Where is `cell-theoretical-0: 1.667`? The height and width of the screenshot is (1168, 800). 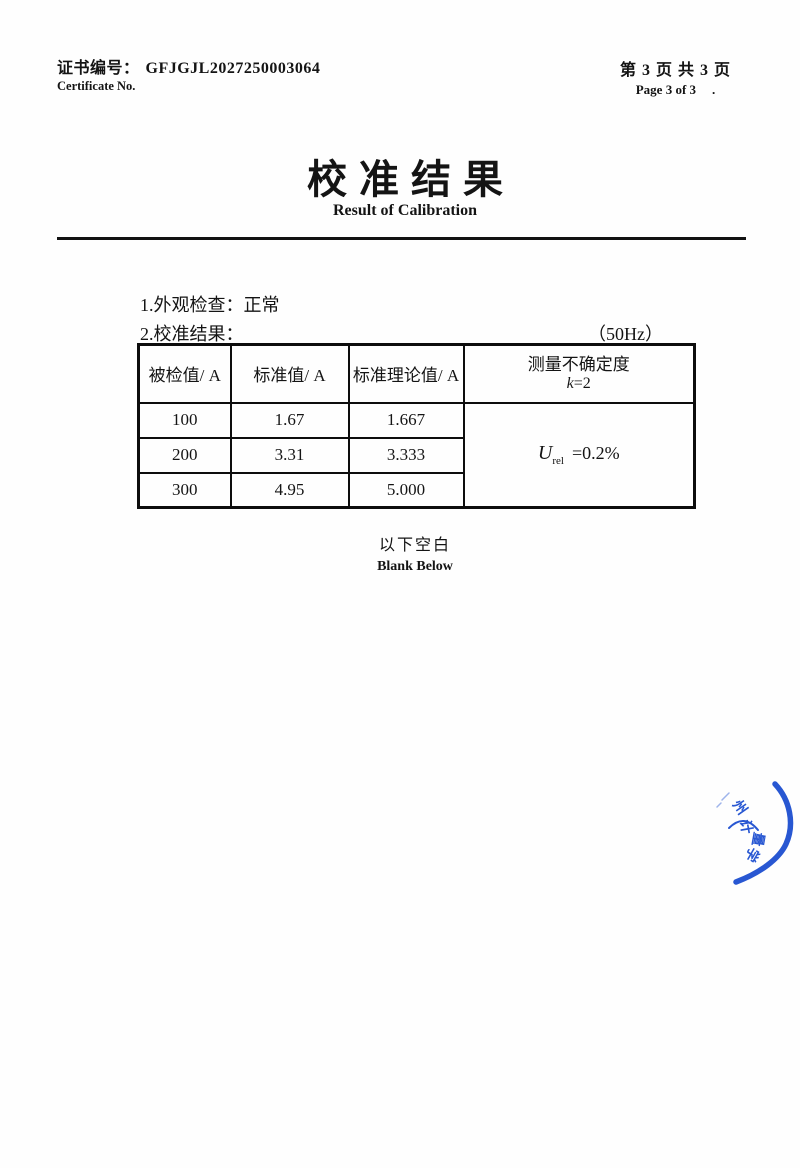 cell-theoretical-0: 1.667 is located at coordinates (406, 420).